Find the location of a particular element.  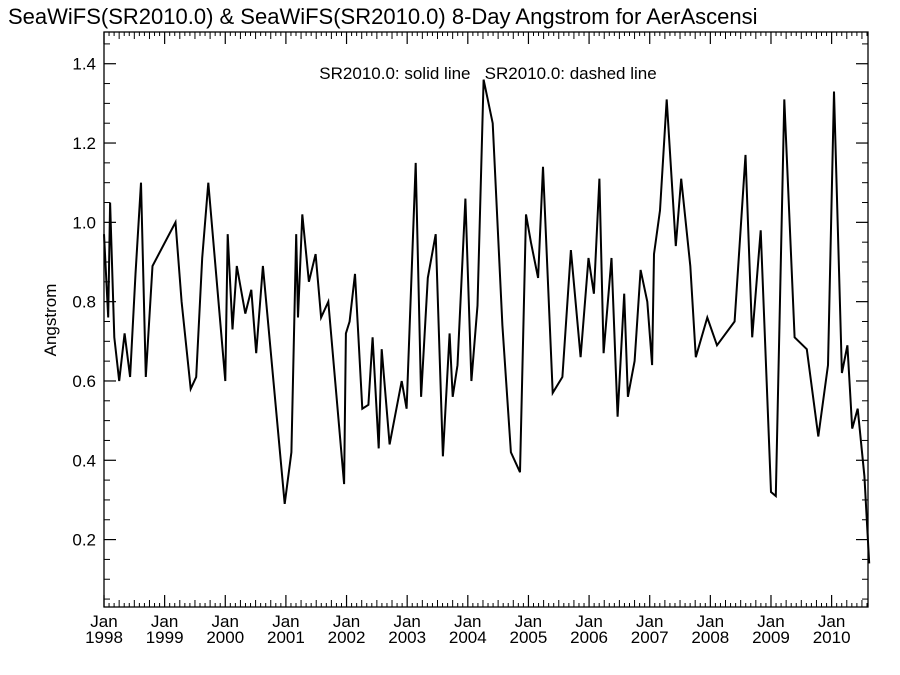

x-tick-label-year: 1998 is located at coordinates (104, 637).